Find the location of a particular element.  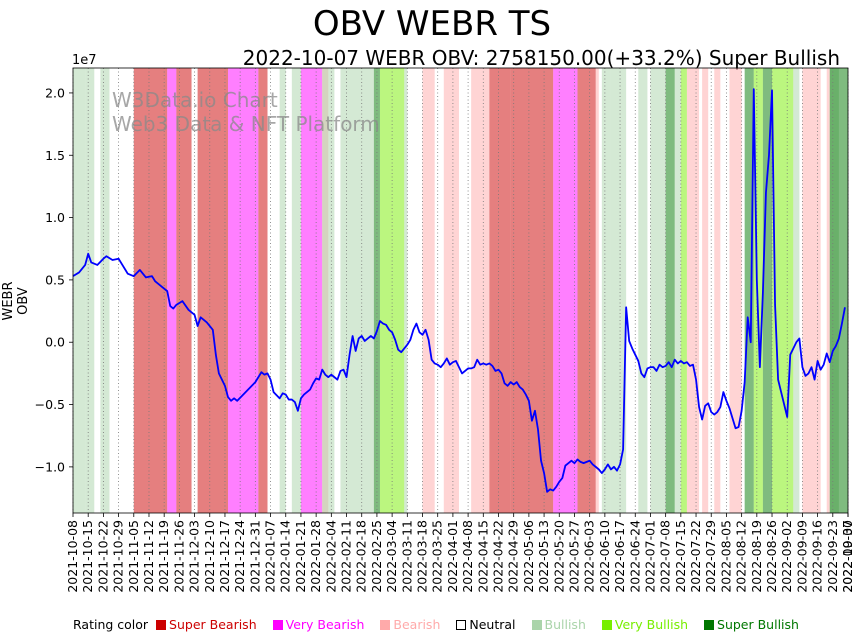

x-tick-label: 2021-12-03 is located at coordinates (194, 556).